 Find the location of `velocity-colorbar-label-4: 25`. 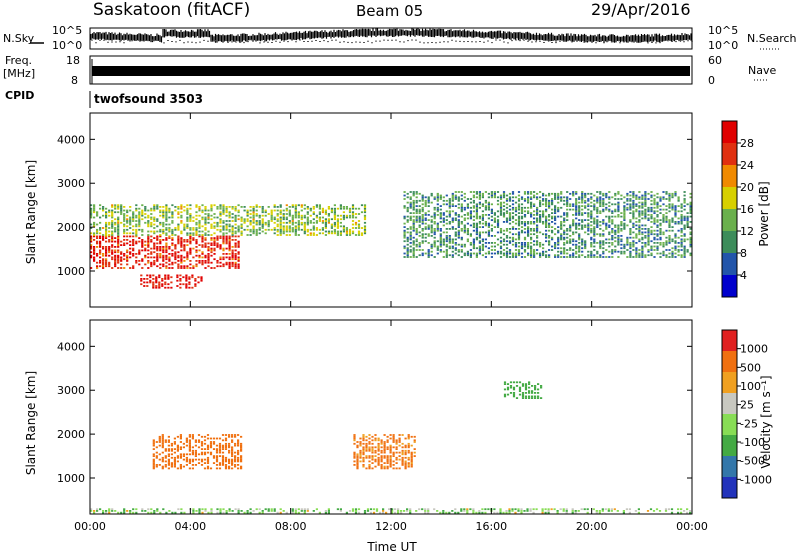

velocity-colorbar-label-4: 25 is located at coordinates (747, 405).